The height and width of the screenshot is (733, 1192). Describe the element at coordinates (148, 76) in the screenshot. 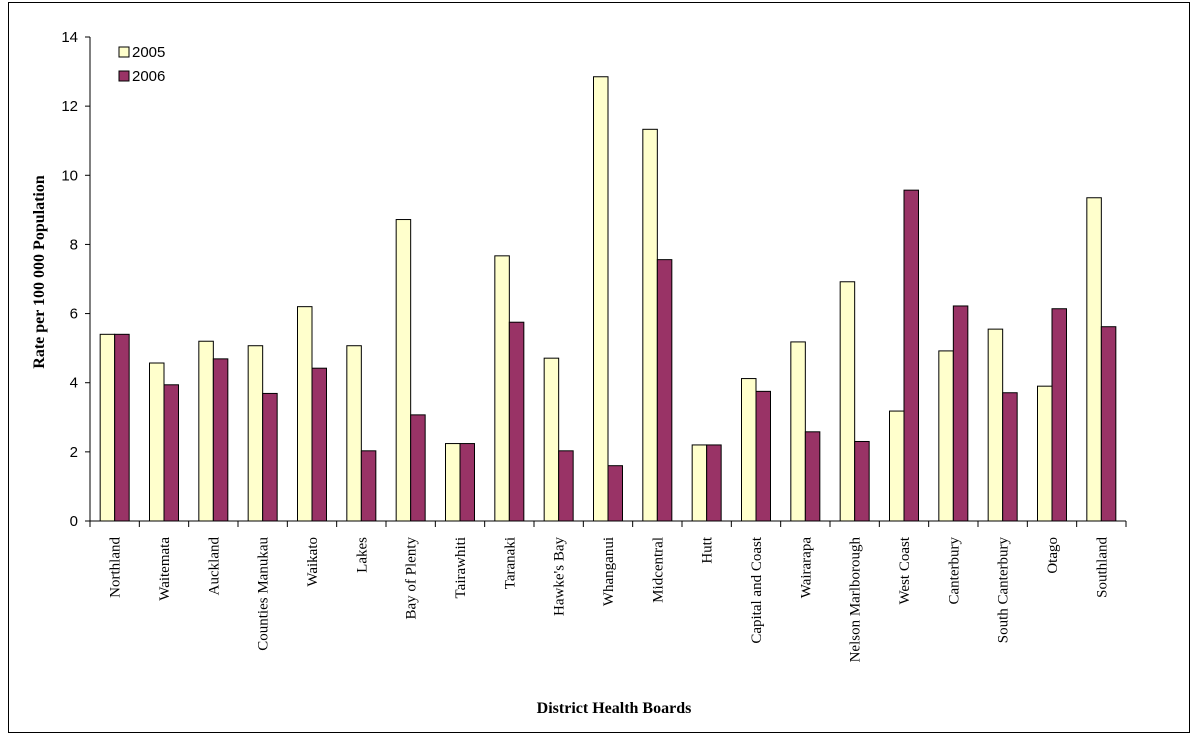

I see `legend-label-2006: 2006` at that location.